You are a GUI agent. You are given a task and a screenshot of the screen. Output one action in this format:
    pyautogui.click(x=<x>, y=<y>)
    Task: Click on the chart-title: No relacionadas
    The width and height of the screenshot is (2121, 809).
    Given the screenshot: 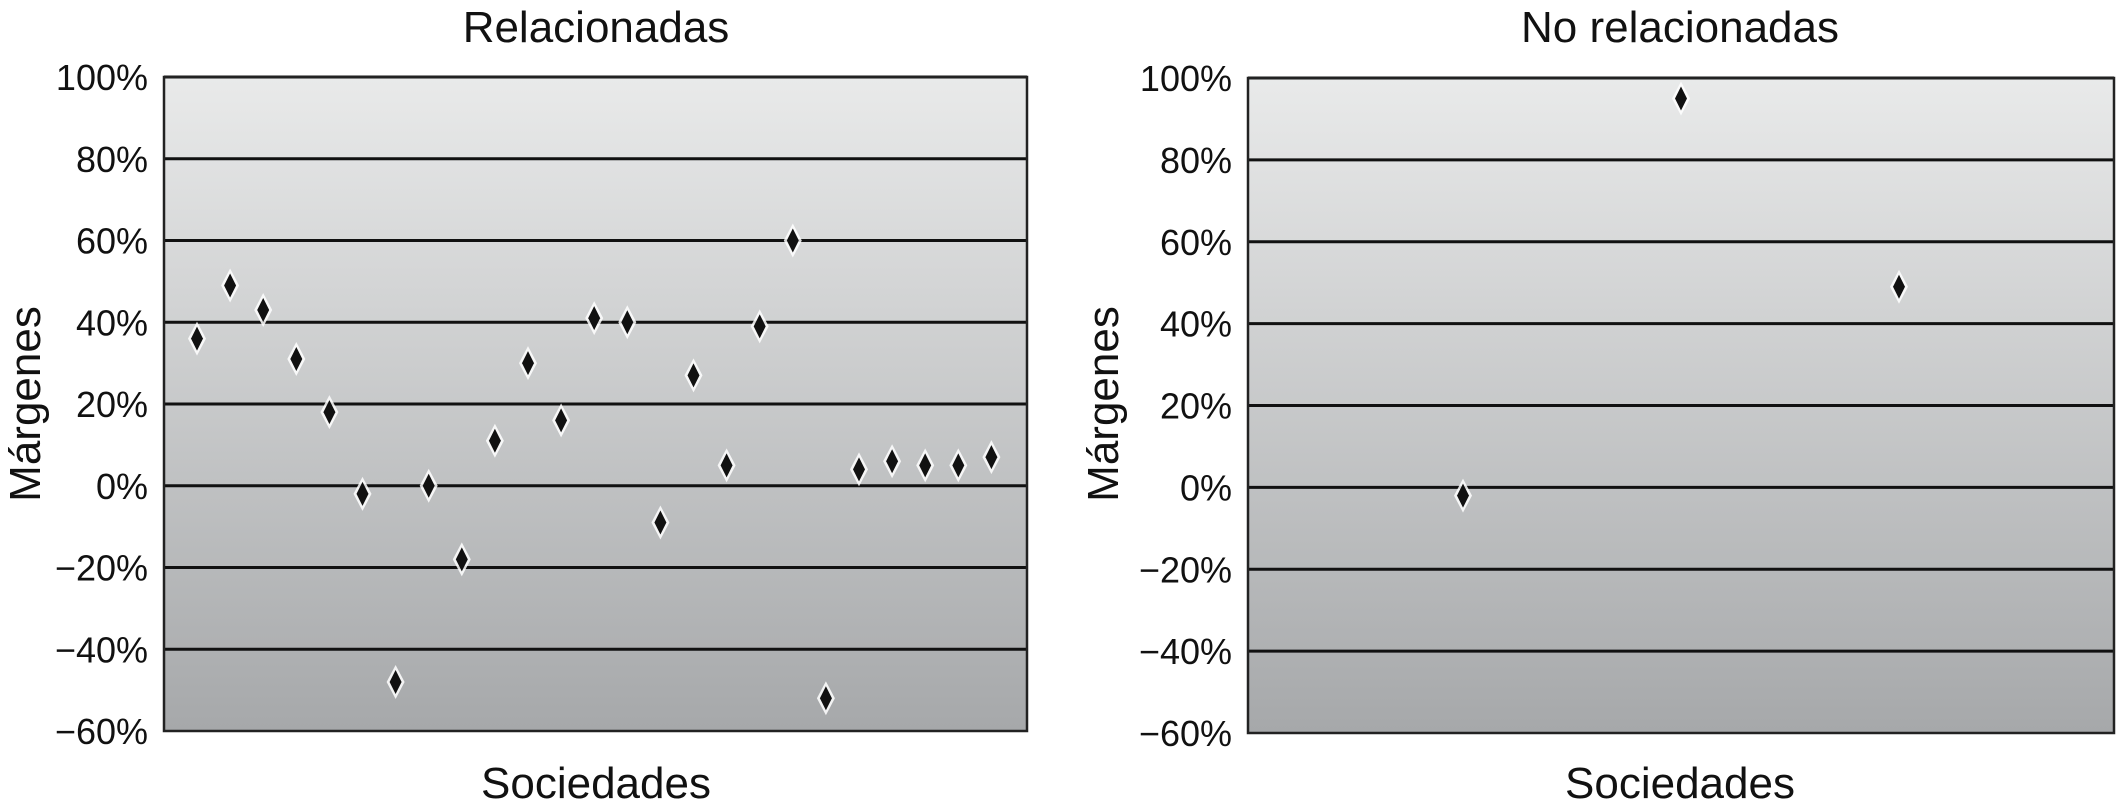 What is the action you would take?
    pyautogui.click(x=1680, y=27)
    